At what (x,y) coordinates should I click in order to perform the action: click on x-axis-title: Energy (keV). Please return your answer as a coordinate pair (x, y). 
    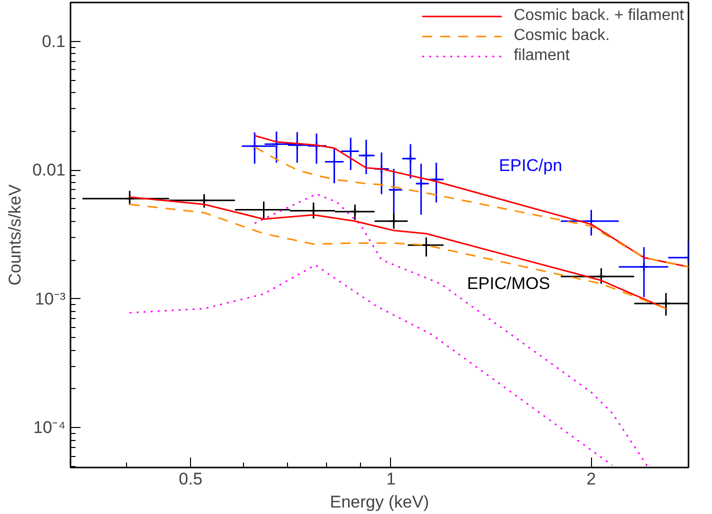
    Looking at the image, I should click on (380, 502).